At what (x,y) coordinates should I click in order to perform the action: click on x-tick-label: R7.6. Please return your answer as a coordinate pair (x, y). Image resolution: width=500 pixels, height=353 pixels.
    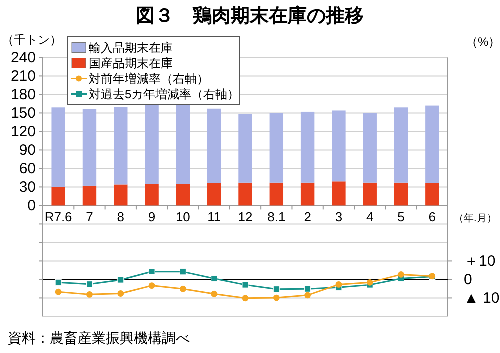
    Looking at the image, I should click on (58, 217).